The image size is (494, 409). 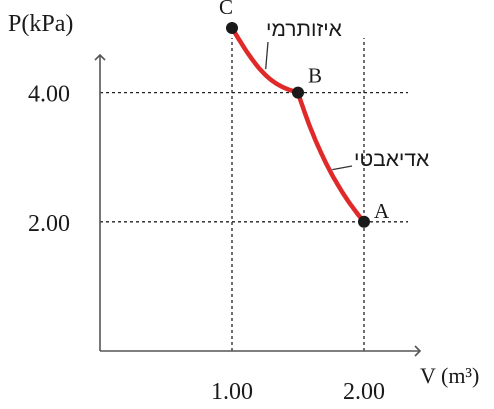 I want to click on isothermal-label: איזותרמי, so click(x=304, y=29).